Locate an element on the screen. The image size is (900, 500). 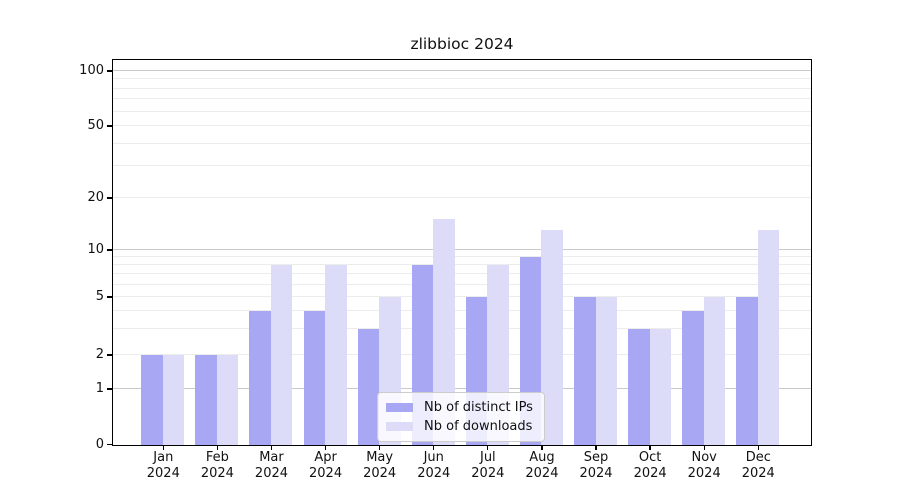
y-tick-label-100: 100 is located at coordinates (91, 70).